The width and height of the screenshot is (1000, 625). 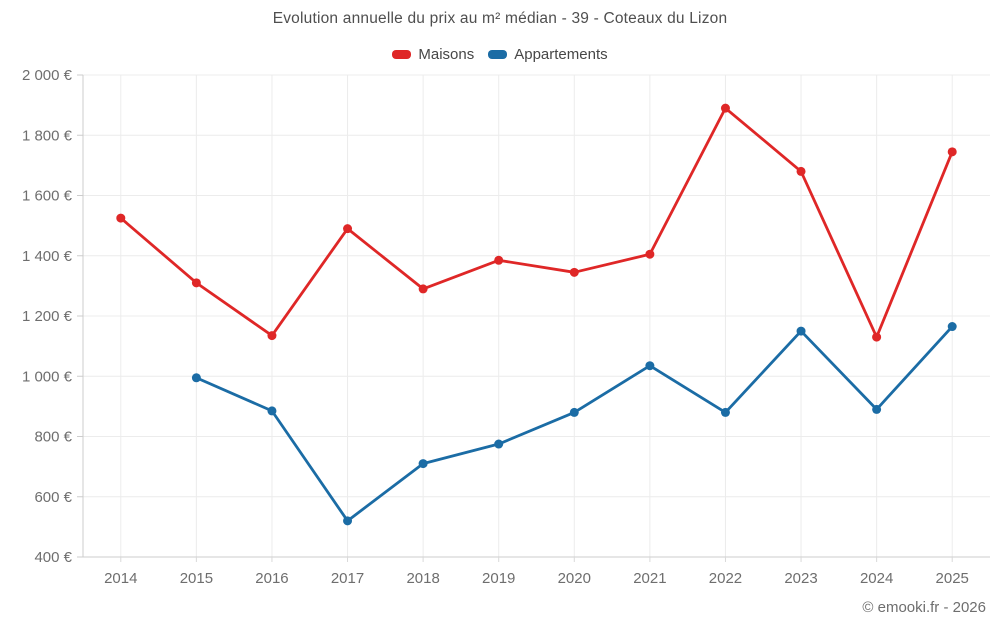 What do you see at coordinates (348, 521) in the screenshot?
I see `appartements-point-2017` at bounding box center [348, 521].